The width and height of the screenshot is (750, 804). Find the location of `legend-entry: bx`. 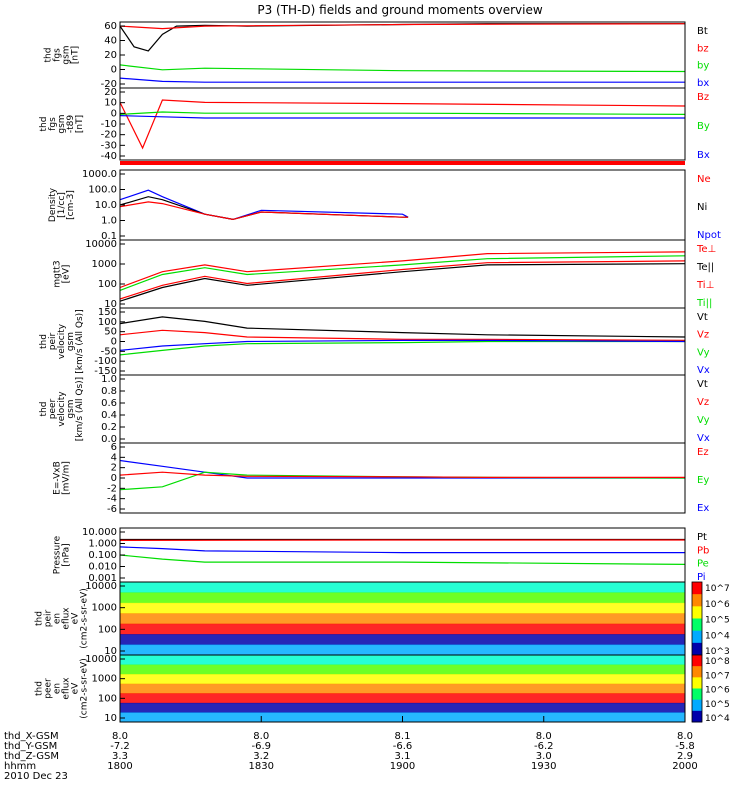

legend-entry: bx is located at coordinates (703, 83).